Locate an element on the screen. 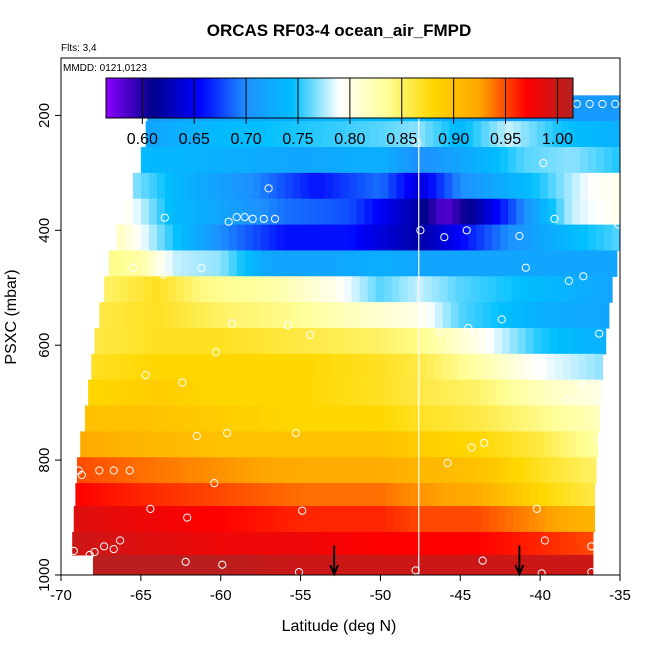  y-axis: 200 400 600 800 1000 is located at coordinates (48, 347).